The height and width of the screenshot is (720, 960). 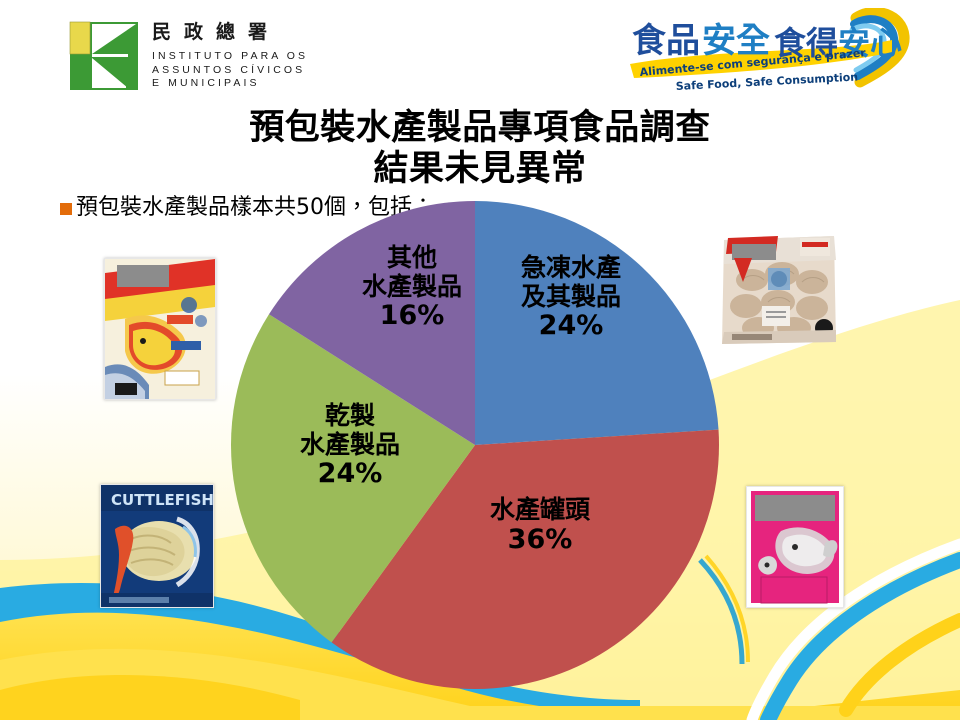 I want to click on frozen-shrimp-package, so click(x=779, y=290).